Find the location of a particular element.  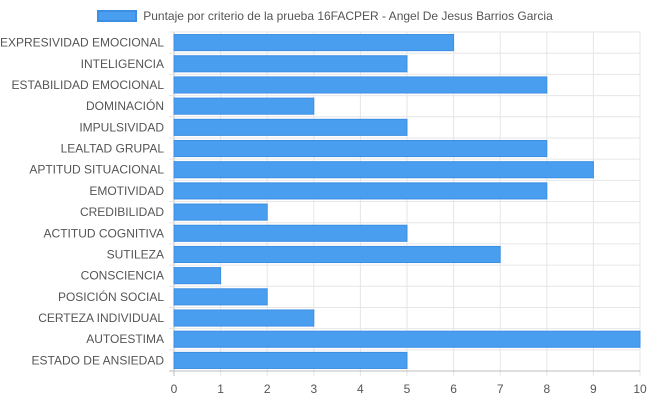

x-tick-label: 6 is located at coordinates (453, 389).